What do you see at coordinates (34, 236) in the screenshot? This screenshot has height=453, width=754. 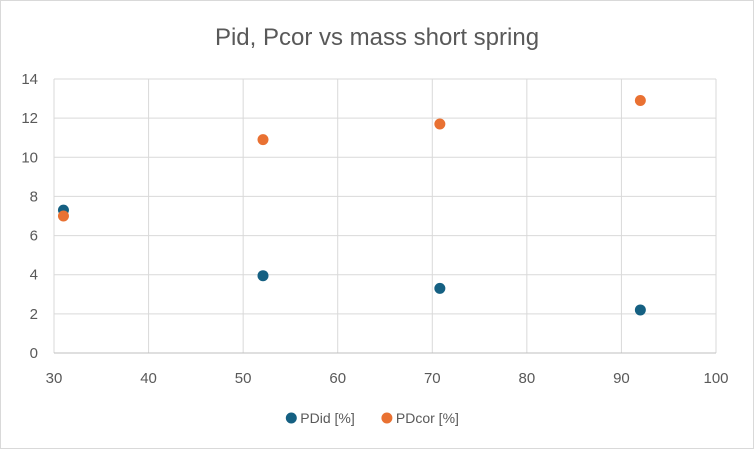 I see `y-tick-label: 6` at bounding box center [34, 236].